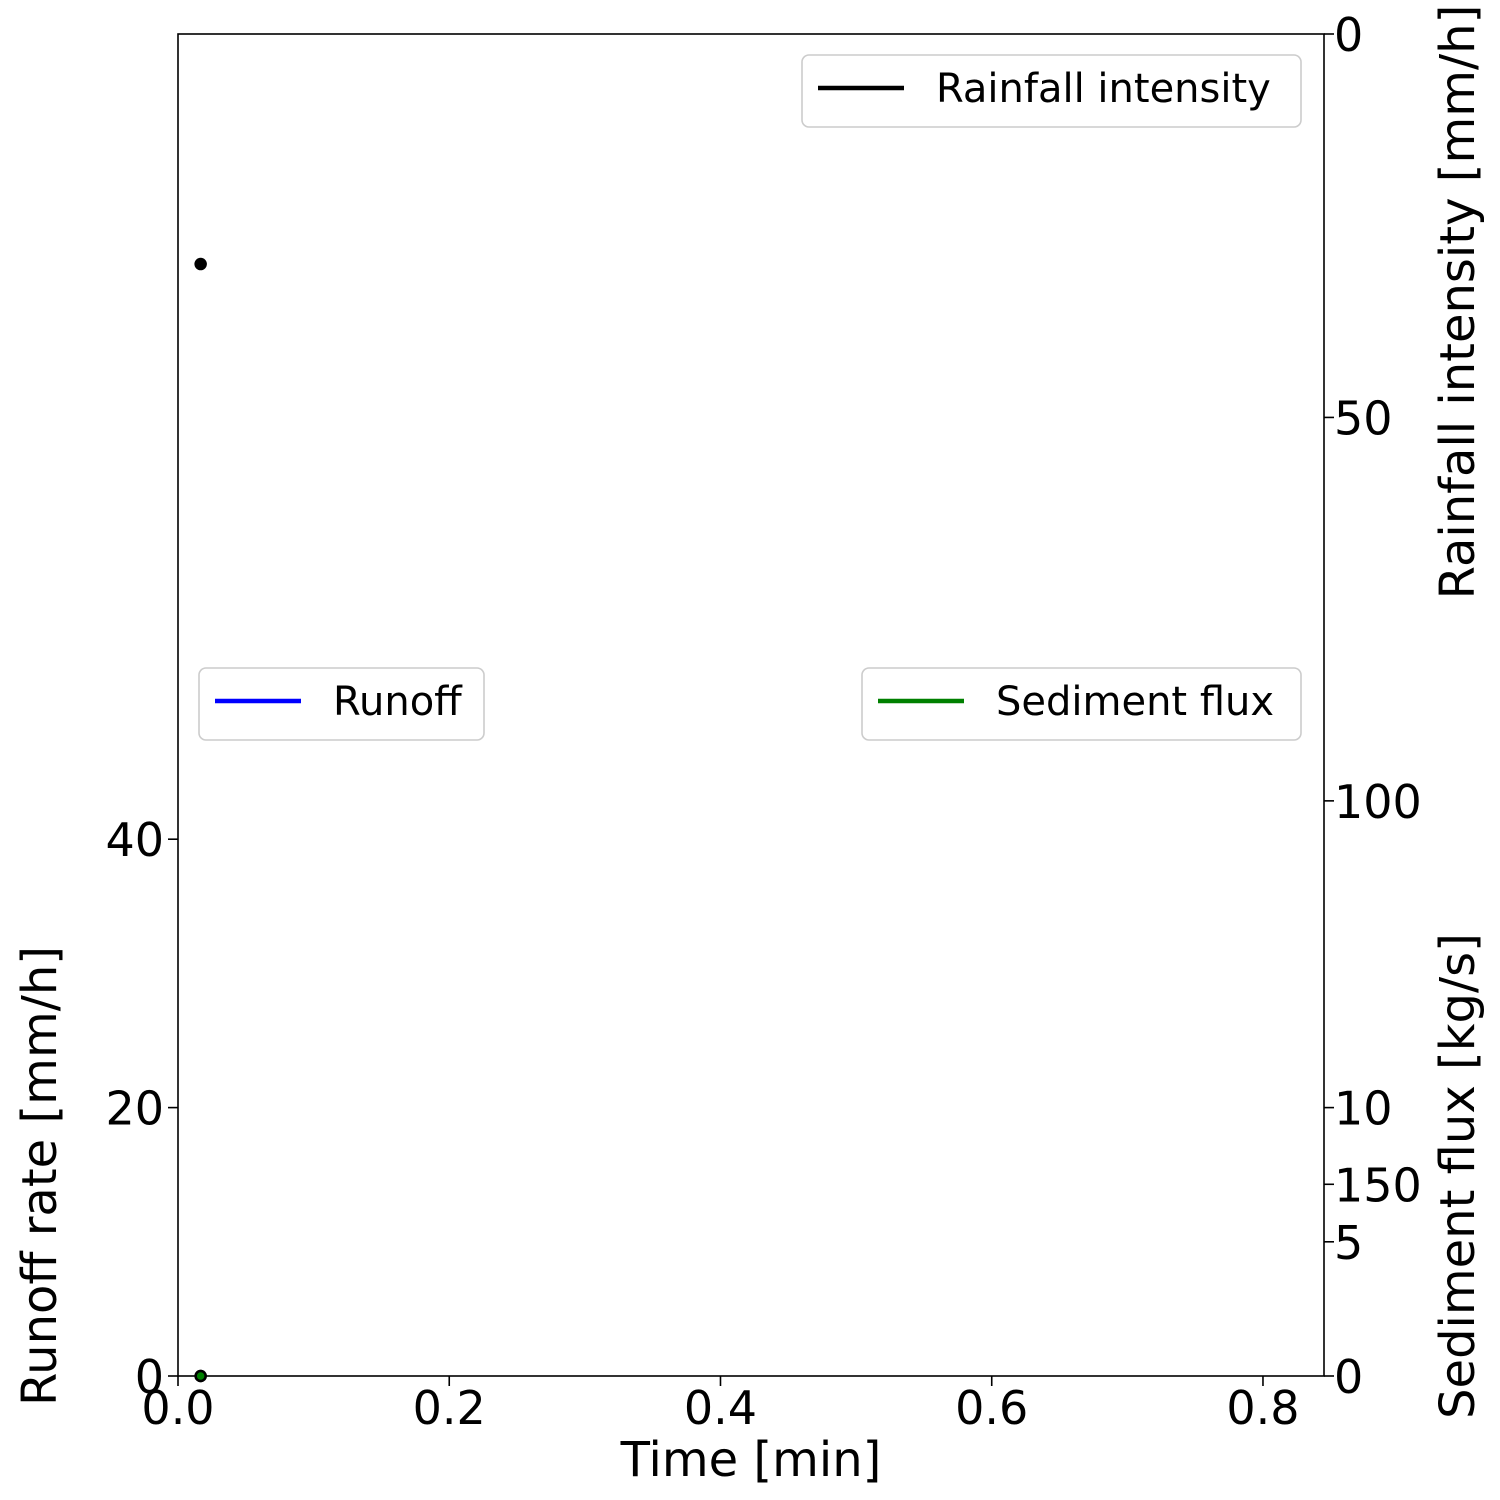 Image resolution: width=1500 pixels, height=1500 pixels. Describe the element at coordinates (1103, 89) in the screenshot. I see `legend-label: Rainfall intensity` at that location.